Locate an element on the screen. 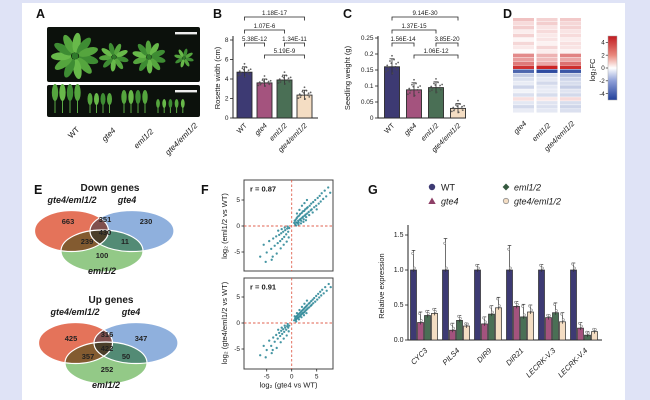 The image size is (650, 400). p-value-label: 5.38E-12 is located at coordinates (255, 39).